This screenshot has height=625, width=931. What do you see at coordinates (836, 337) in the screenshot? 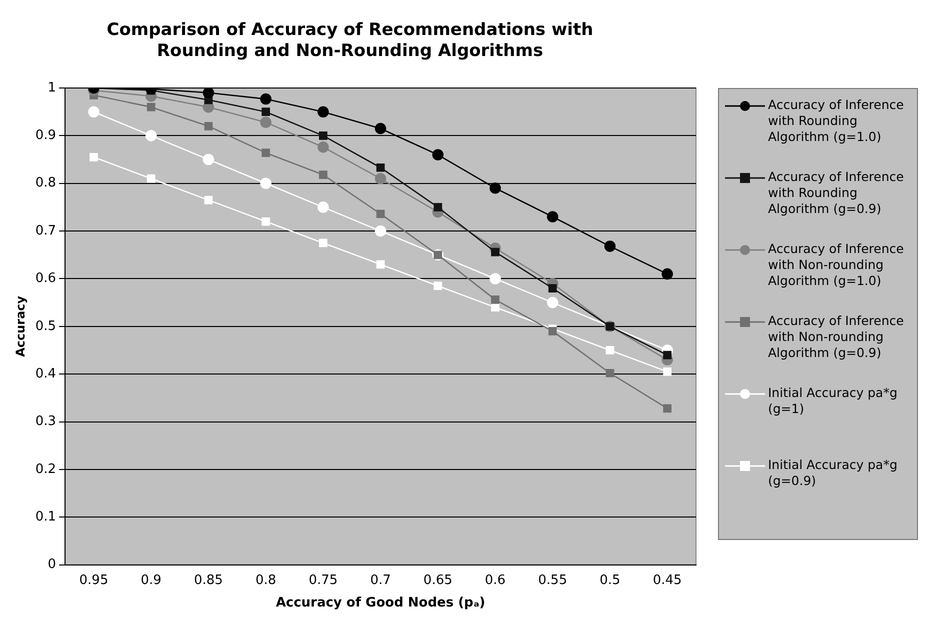
I see `legend-label: Accuracy of Inference with Non-rounding Algorithm (g=0.9)` at bounding box center [836, 337].